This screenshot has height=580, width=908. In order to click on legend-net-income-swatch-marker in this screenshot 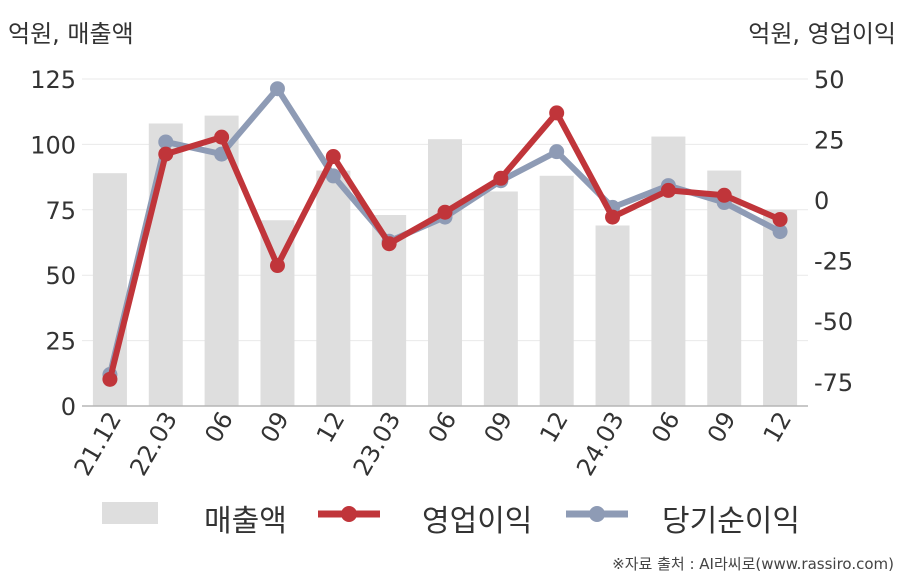, I will do `click(597, 514)`.